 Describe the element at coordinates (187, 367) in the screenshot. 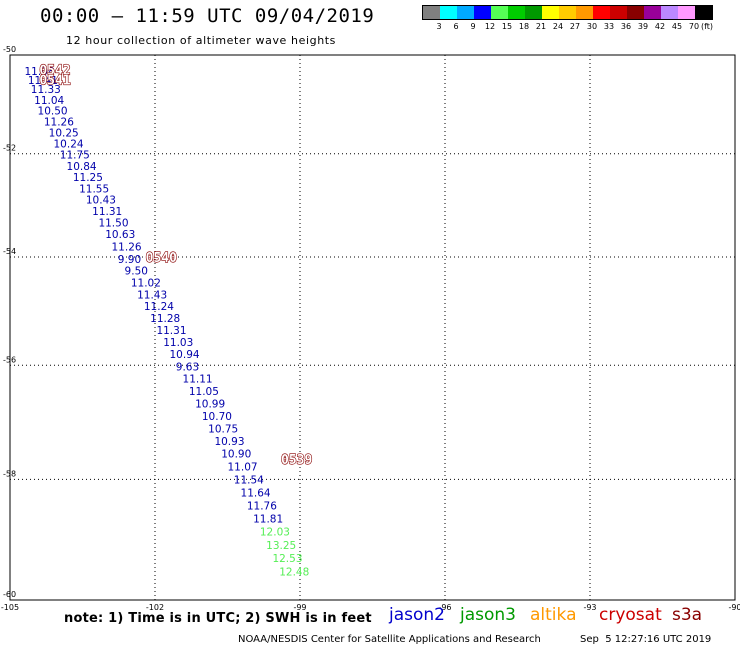

I see `swh-value: 9.63` at that location.